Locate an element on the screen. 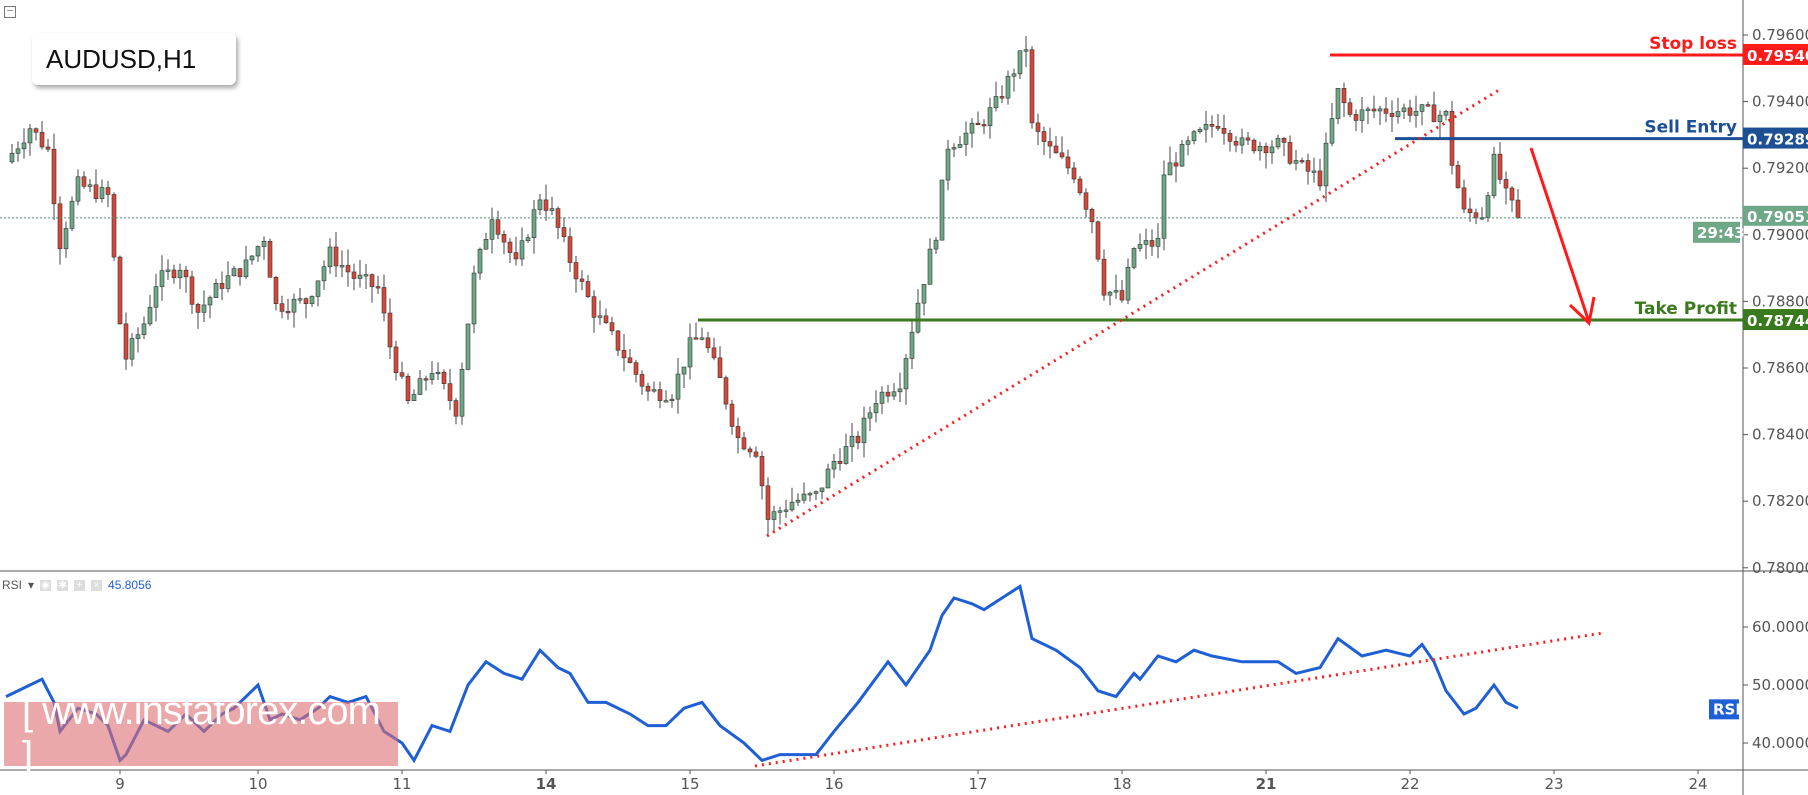 This screenshot has height=795, width=1808. take-profit-price-tag is located at coordinates (1775, 320).